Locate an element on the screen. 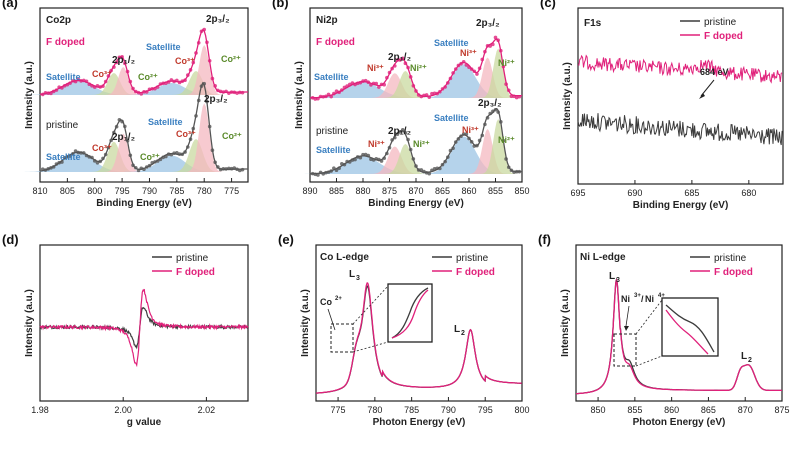  x-tick-label: 810 is located at coordinates (39, 191).